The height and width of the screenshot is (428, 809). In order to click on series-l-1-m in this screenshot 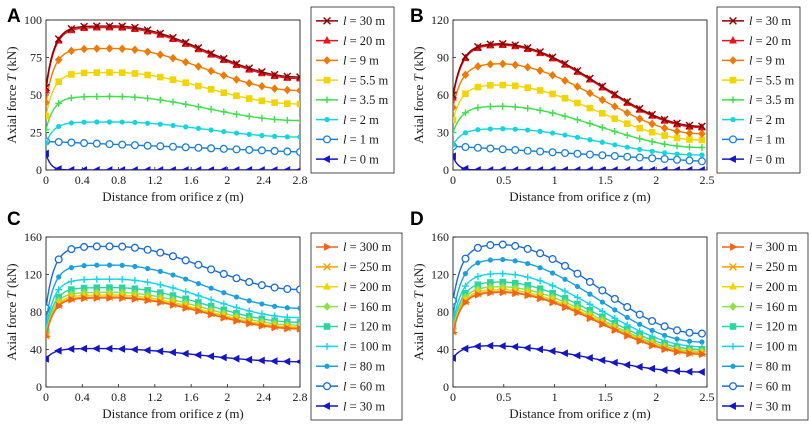, I will do `click(173, 147)`.